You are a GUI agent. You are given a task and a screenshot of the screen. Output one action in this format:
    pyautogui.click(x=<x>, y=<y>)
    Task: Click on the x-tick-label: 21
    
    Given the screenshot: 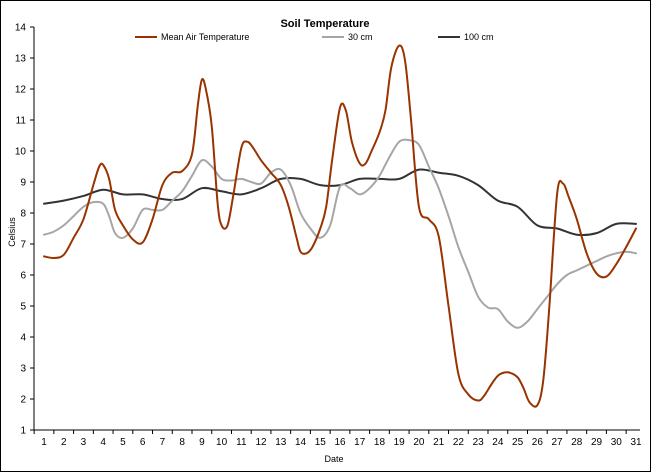 What is the action you would take?
    pyautogui.click(x=439, y=442)
    